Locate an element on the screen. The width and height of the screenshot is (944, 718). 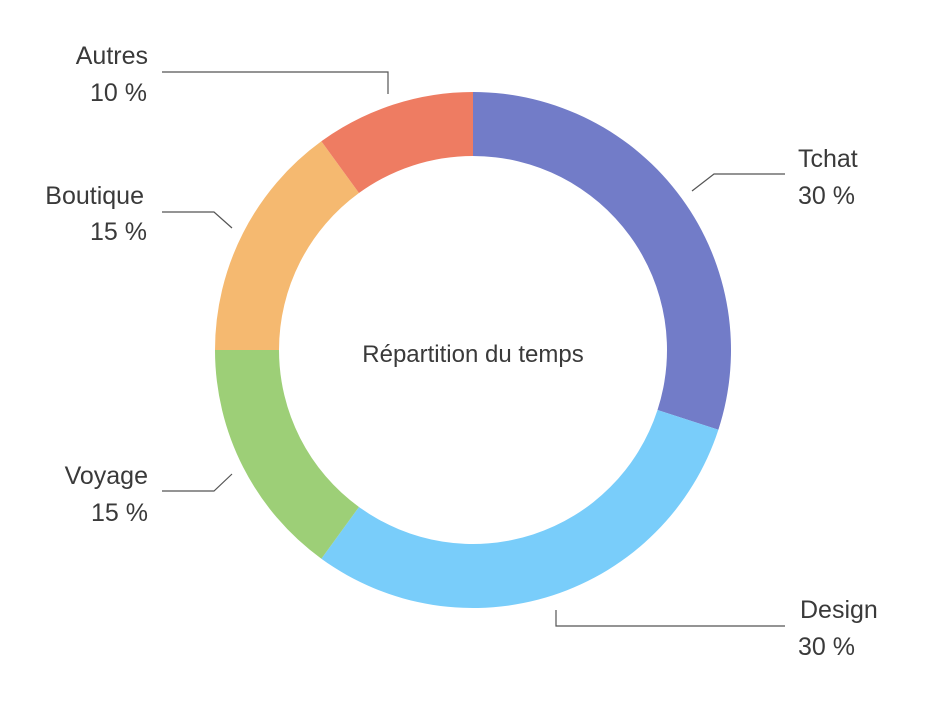
leader-line-voyage is located at coordinates (197, 482).